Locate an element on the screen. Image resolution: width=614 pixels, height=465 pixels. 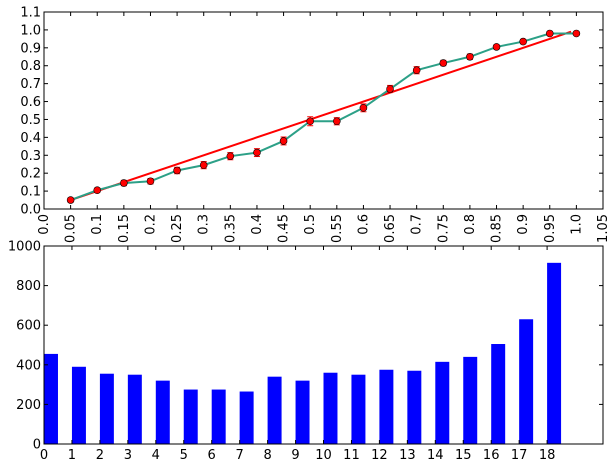
x-tick-label: 0.65 is located at coordinates (390, 228).